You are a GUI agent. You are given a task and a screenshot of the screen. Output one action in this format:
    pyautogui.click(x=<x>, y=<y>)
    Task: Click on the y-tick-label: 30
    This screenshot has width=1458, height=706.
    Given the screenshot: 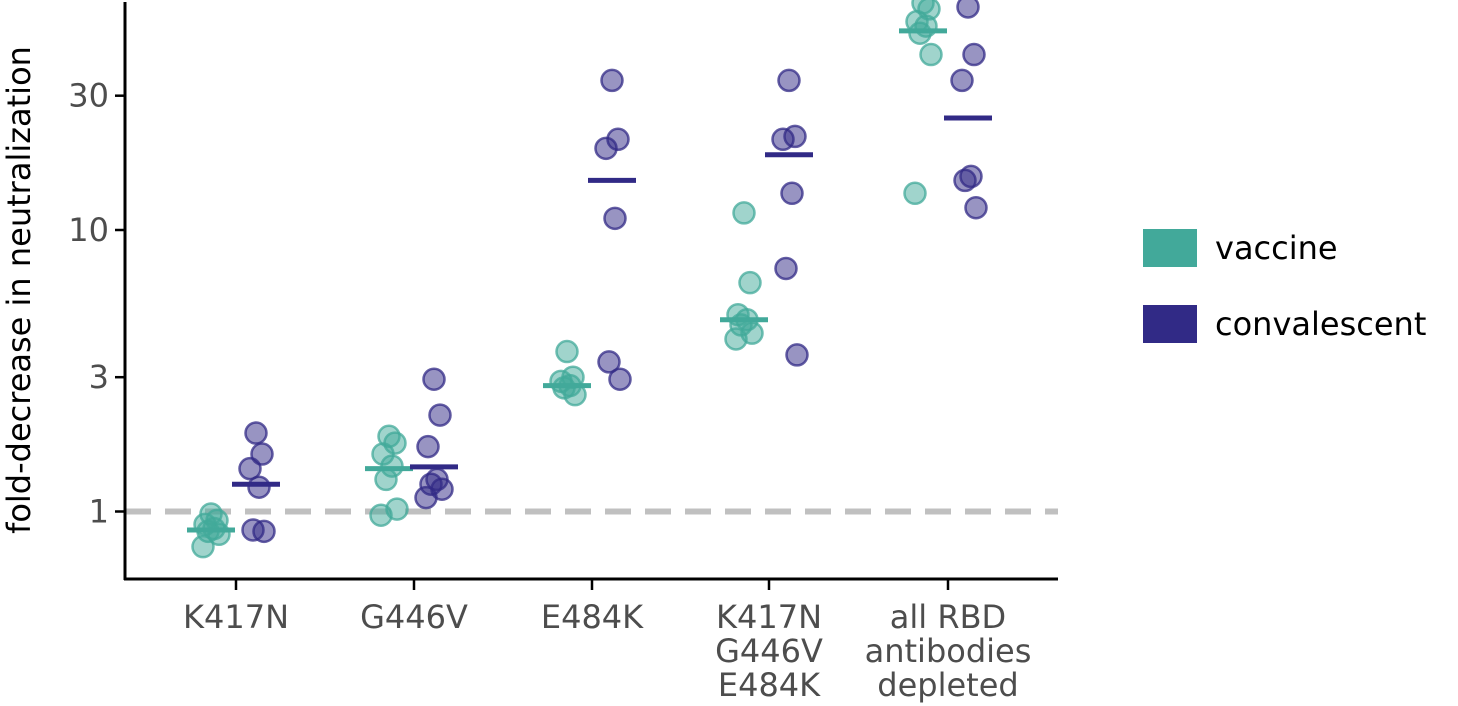 What is the action you would take?
    pyautogui.click(x=88, y=96)
    